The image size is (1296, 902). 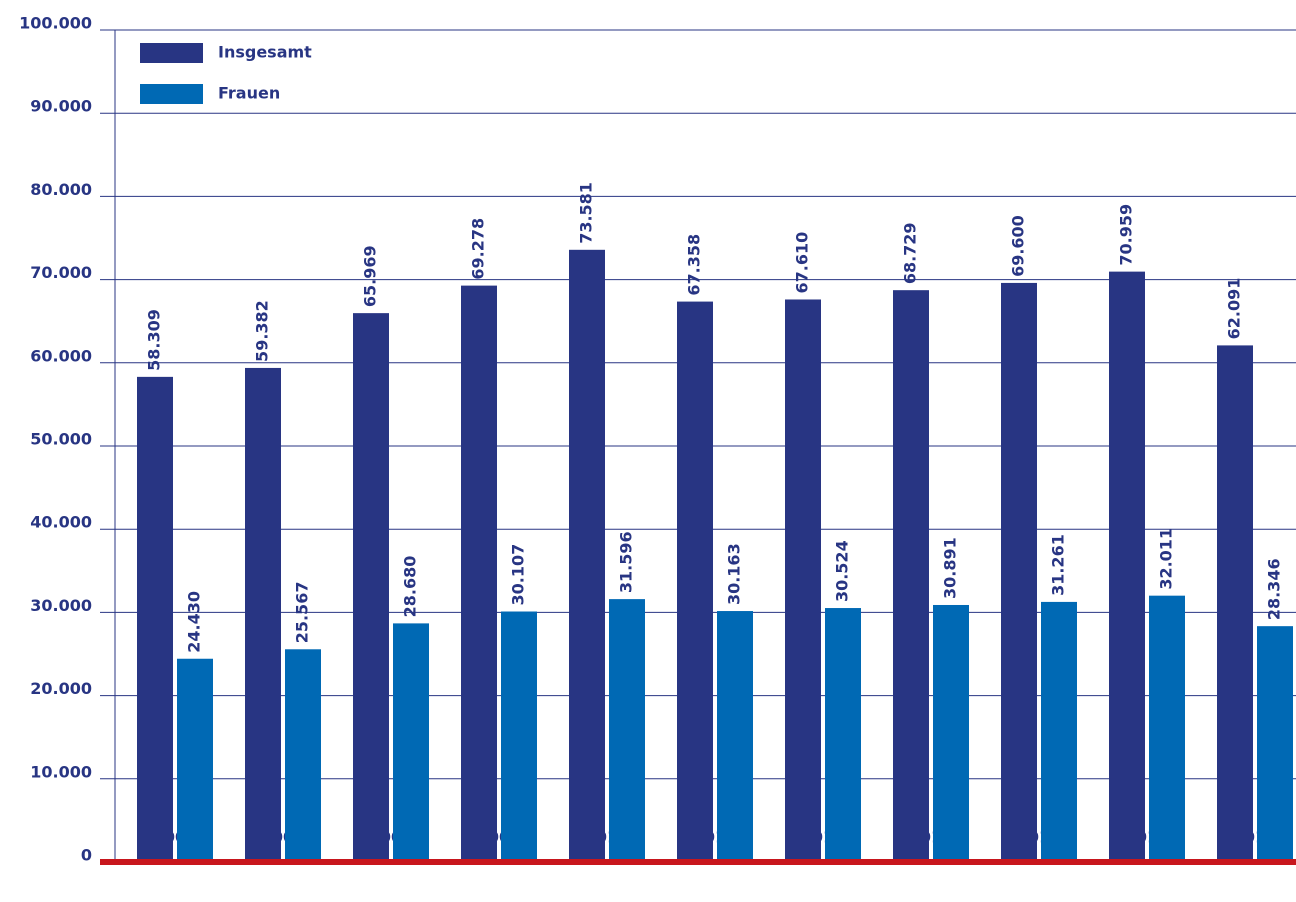 What do you see at coordinates (61, 771) in the screenshot?
I see `y-tick-label: 10.000` at bounding box center [61, 771].